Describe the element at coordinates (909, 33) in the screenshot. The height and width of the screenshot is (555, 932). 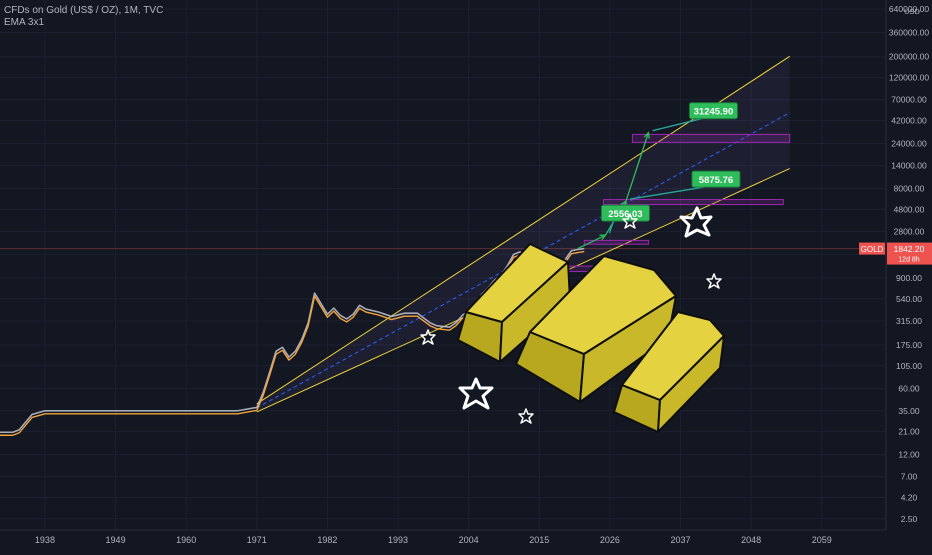
I see `price-axis-tick: 360000.00` at that location.